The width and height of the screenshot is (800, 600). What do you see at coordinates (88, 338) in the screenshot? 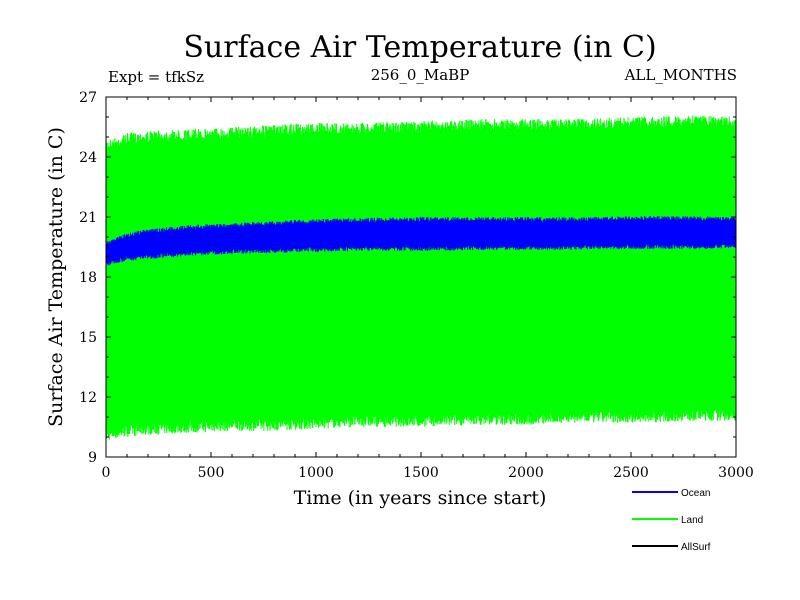
I see `y-tick-label-15: 15` at bounding box center [88, 338].